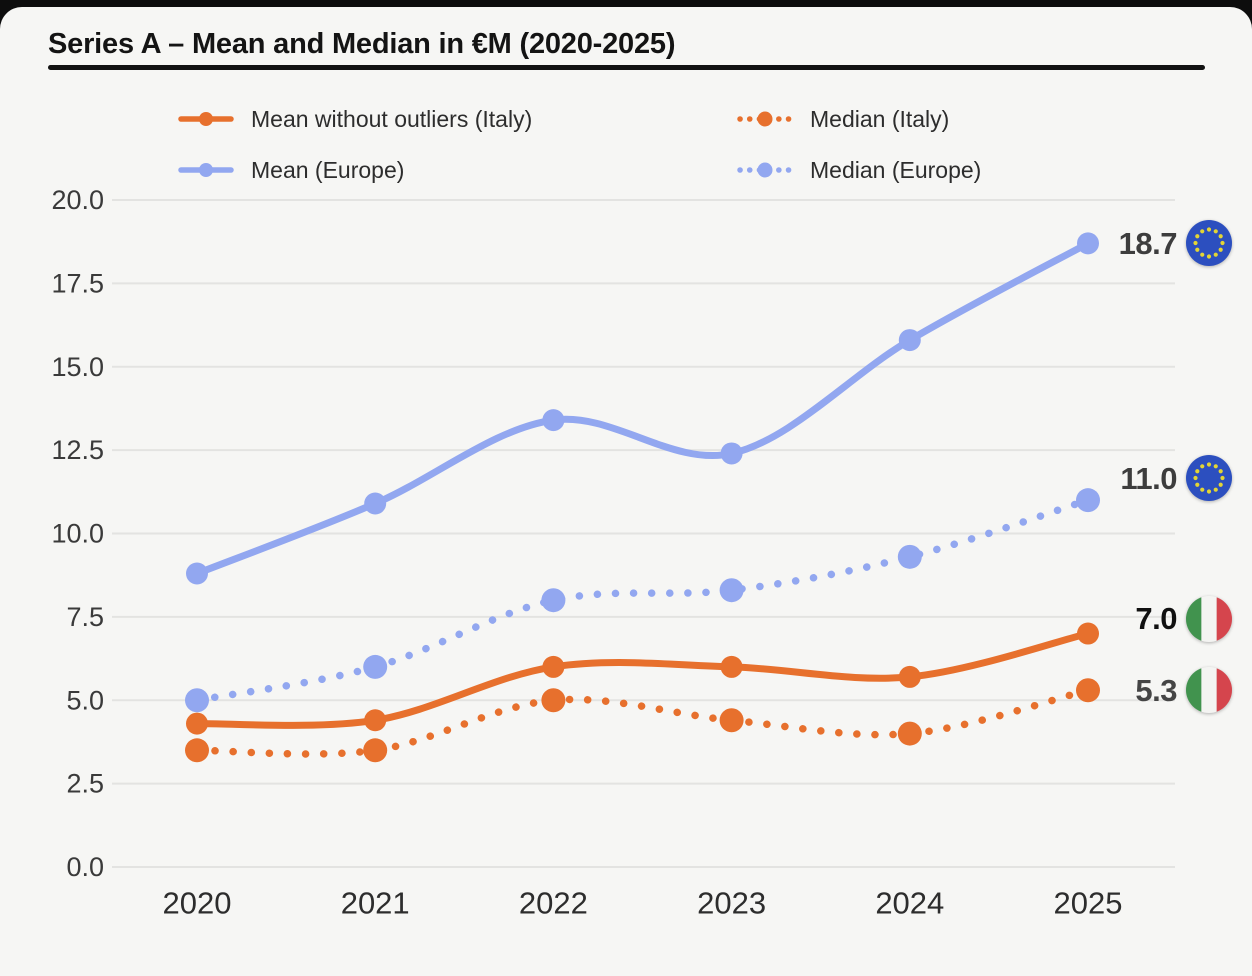 Image resolution: width=1252 pixels, height=976 pixels. I want to click on data-point-mean-italy-2024, so click(909, 676).